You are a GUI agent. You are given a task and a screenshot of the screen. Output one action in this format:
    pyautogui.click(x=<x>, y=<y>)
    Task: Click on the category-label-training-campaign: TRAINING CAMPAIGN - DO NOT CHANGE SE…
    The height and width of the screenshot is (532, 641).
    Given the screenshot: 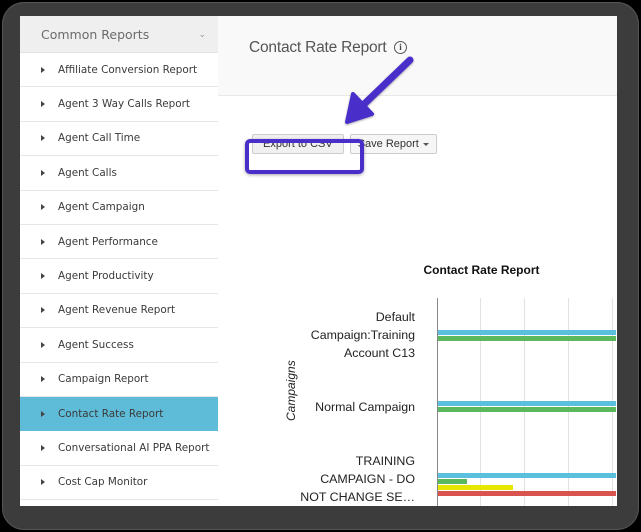 What is the action you would take?
    pyautogui.click(x=357, y=479)
    